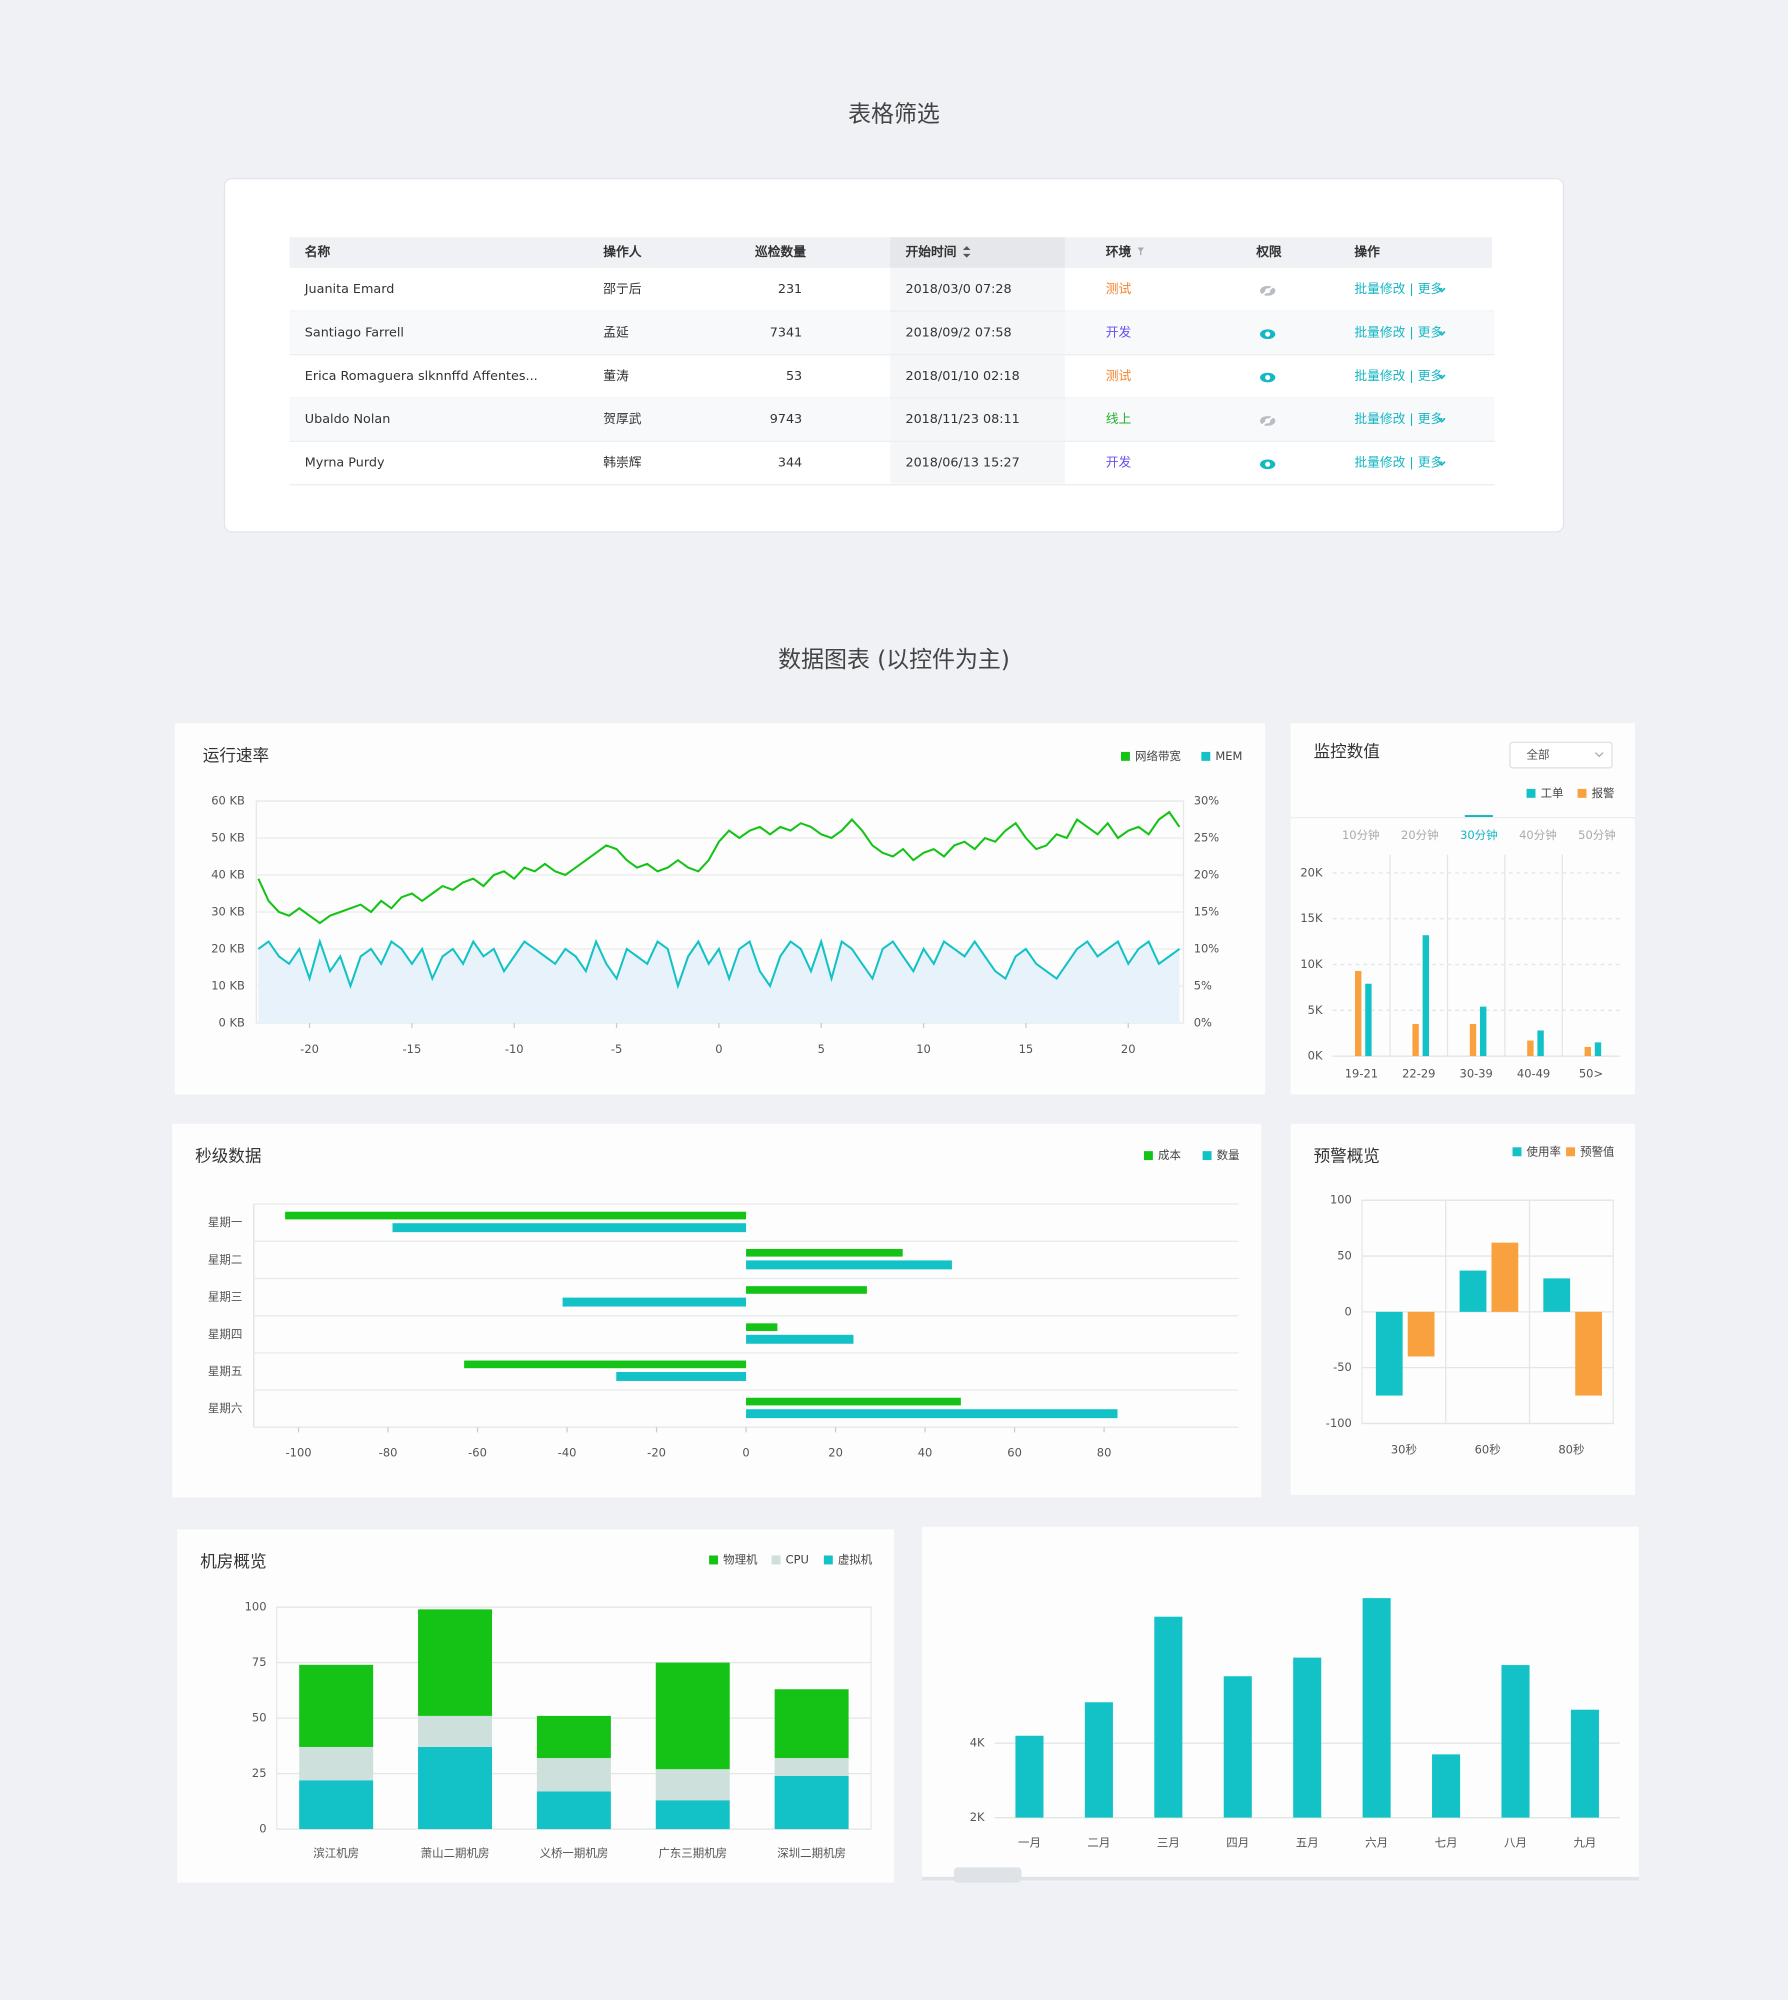 The height and width of the screenshot is (2000, 1788). Describe the element at coordinates (966, 252) in the screenshot. I see `sort-icon` at that location.